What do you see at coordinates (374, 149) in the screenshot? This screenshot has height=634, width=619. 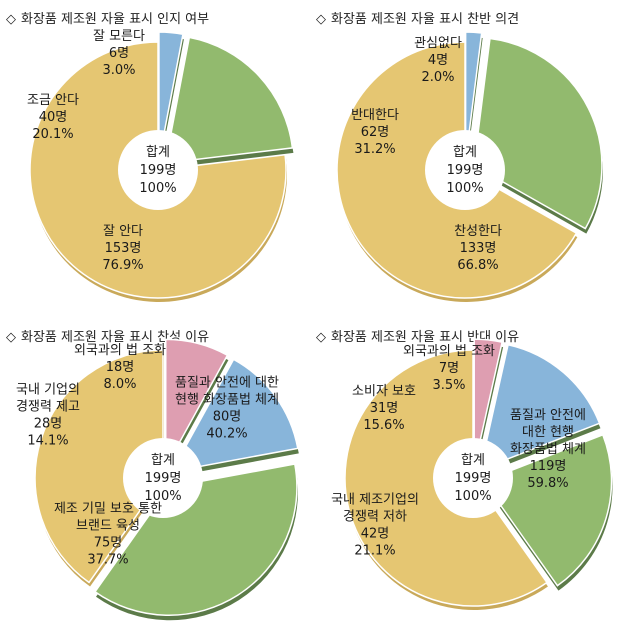 I see `slice-data-label: 31.2%` at bounding box center [374, 149].